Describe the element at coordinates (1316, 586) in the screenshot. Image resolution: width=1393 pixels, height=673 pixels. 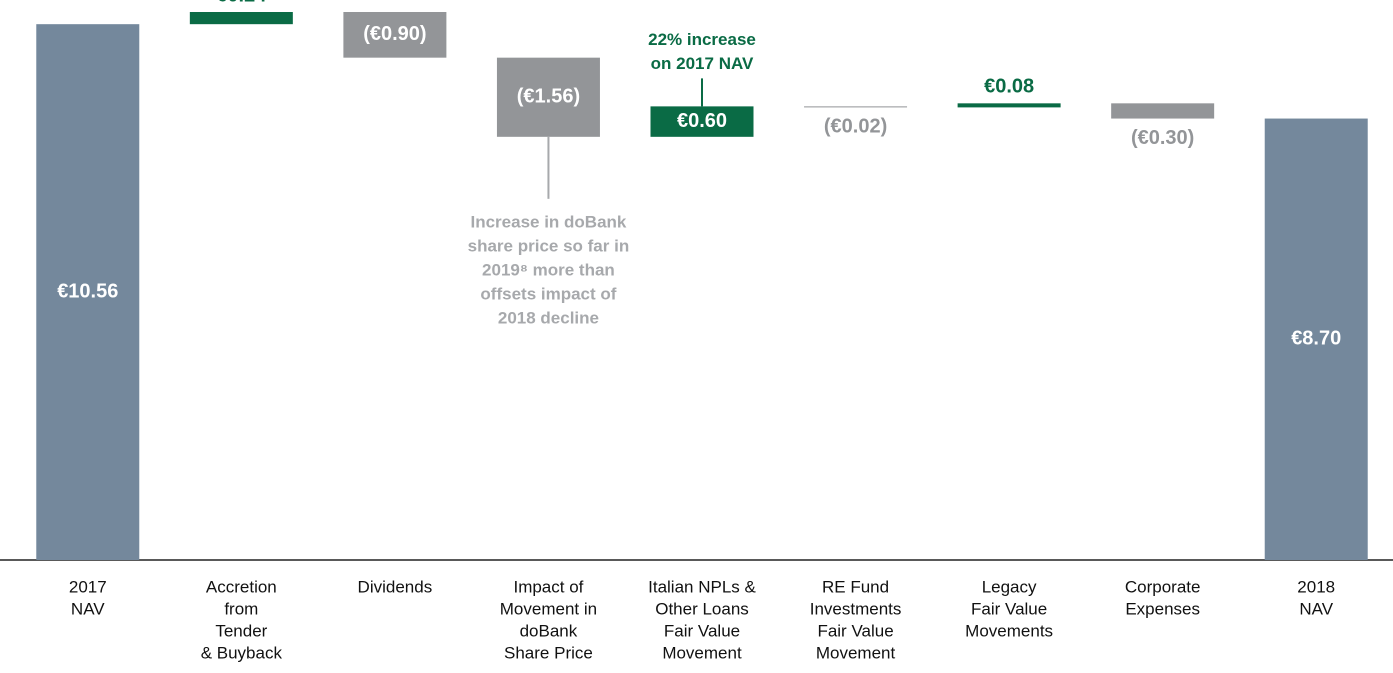
I see `x-tick-label: 2018` at that location.